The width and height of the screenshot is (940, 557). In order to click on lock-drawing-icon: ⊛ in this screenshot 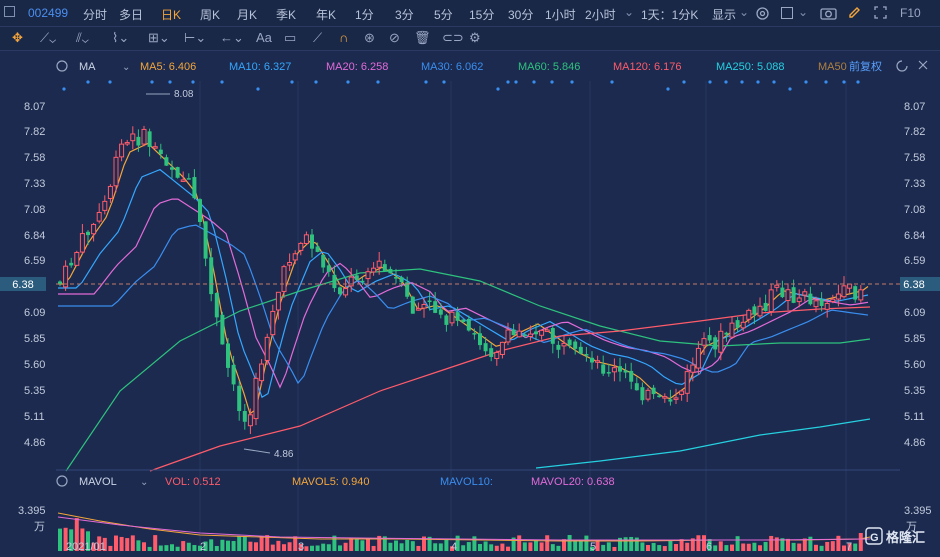, I will do `click(369, 37)`.